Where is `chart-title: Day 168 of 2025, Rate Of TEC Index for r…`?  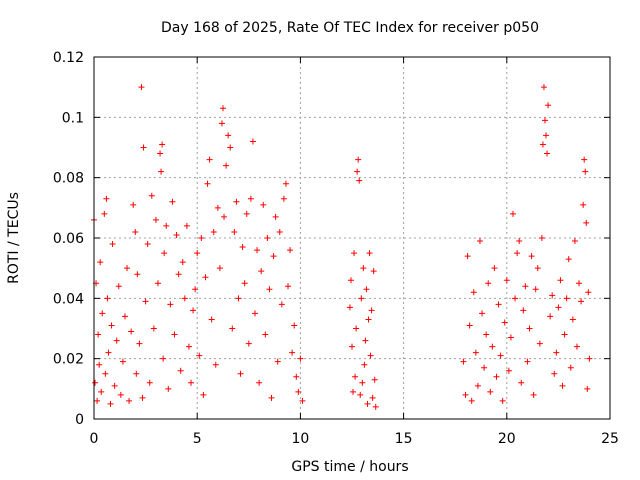
chart-title: Day 168 of 2025, Rate Of TEC Index for r… is located at coordinates (350, 28).